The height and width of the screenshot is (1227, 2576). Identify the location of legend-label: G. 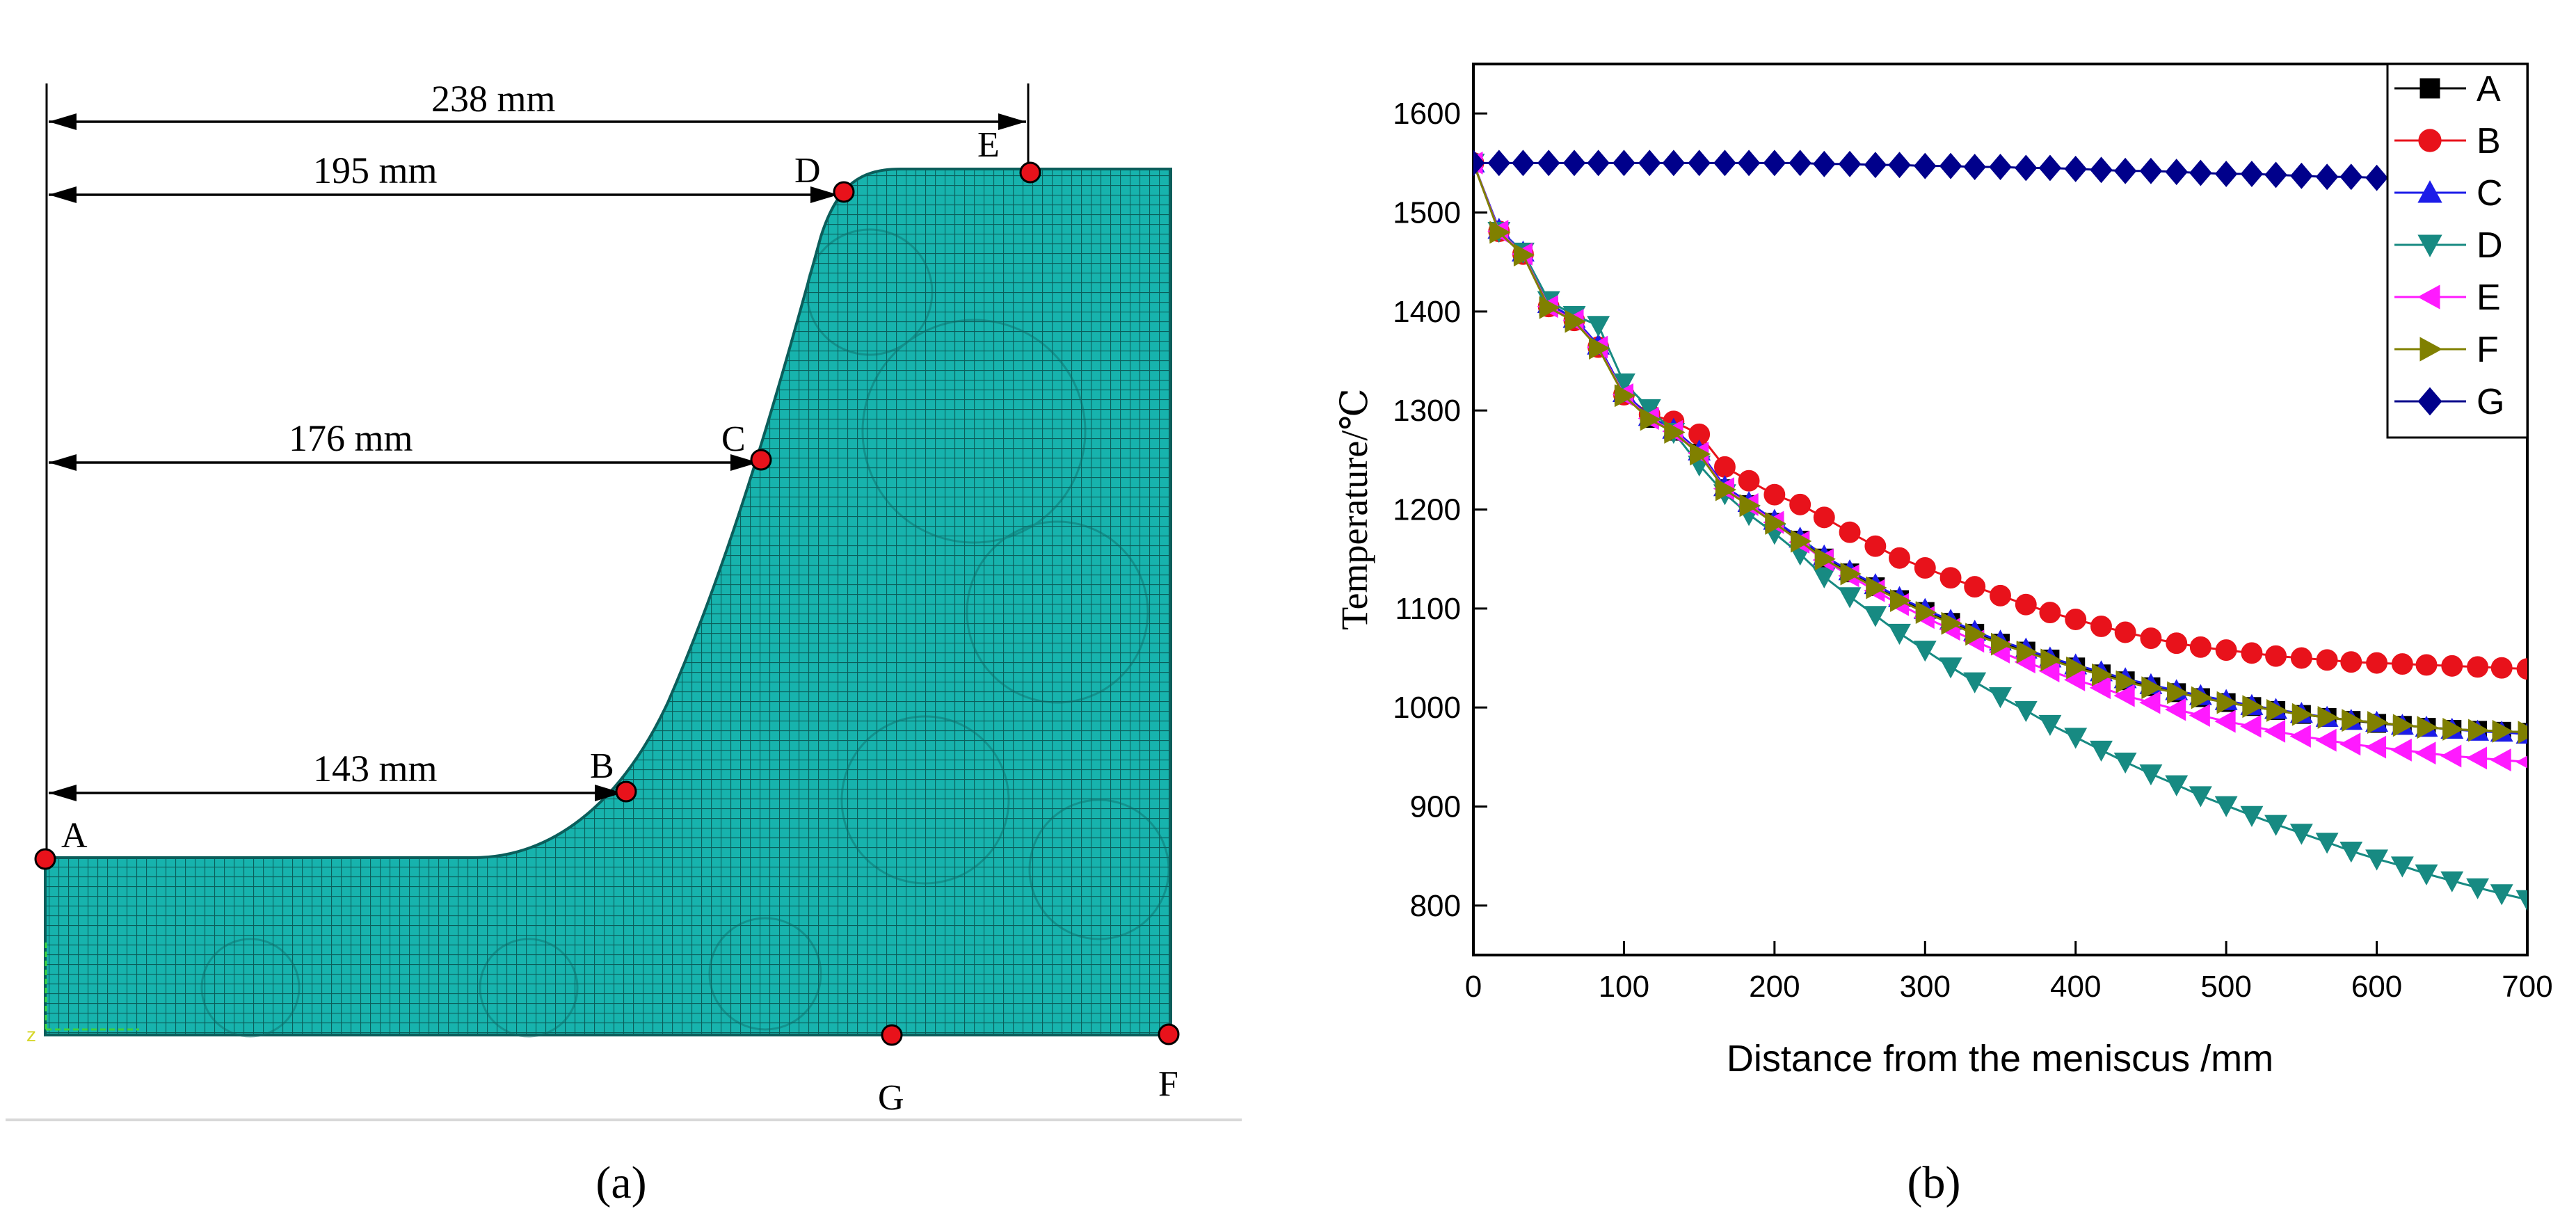
(2490, 402).